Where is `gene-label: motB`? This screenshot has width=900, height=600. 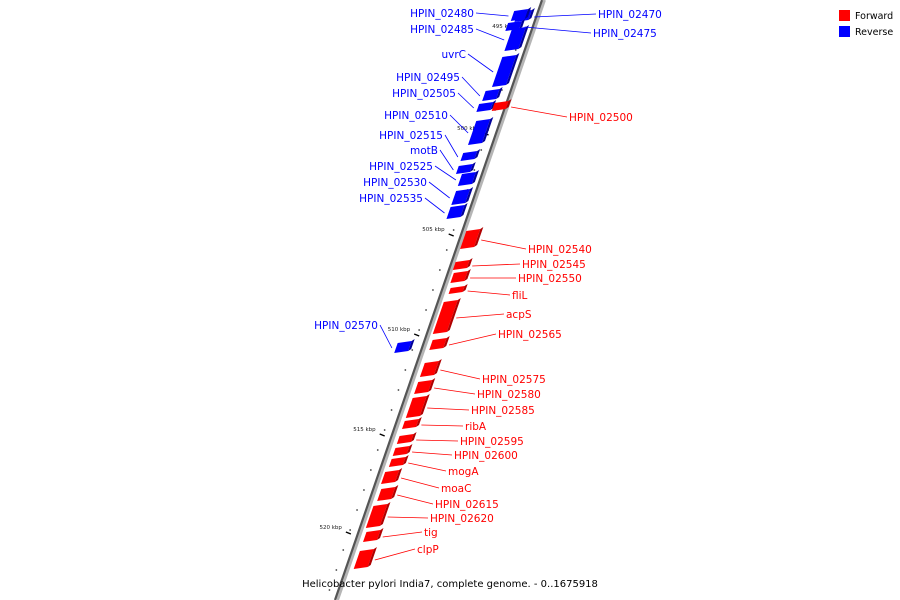 gene-label: motB is located at coordinates (424, 151).